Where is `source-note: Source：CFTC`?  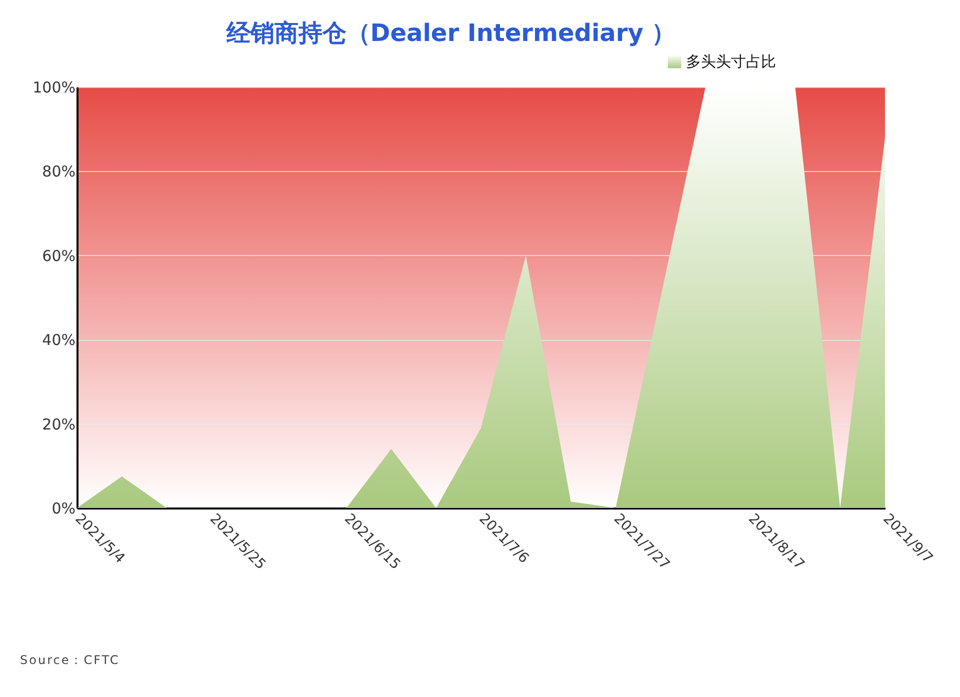 source-note: Source：CFTC is located at coordinates (70, 660).